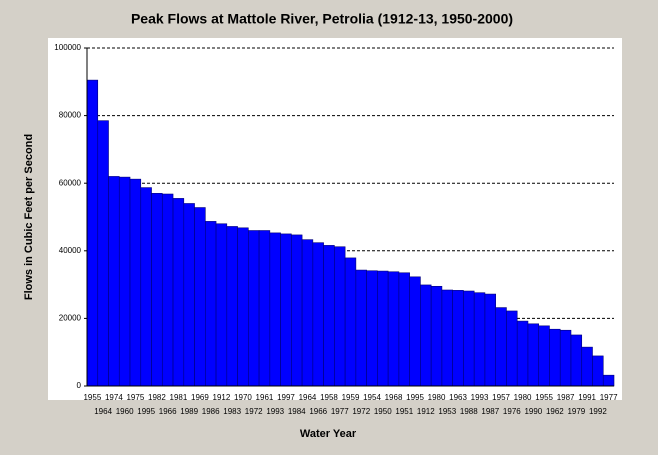 The height and width of the screenshot is (455, 658). What do you see at coordinates (351, 397) in the screenshot?
I see `x-tick-label: 1959` at bounding box center [351, 397].